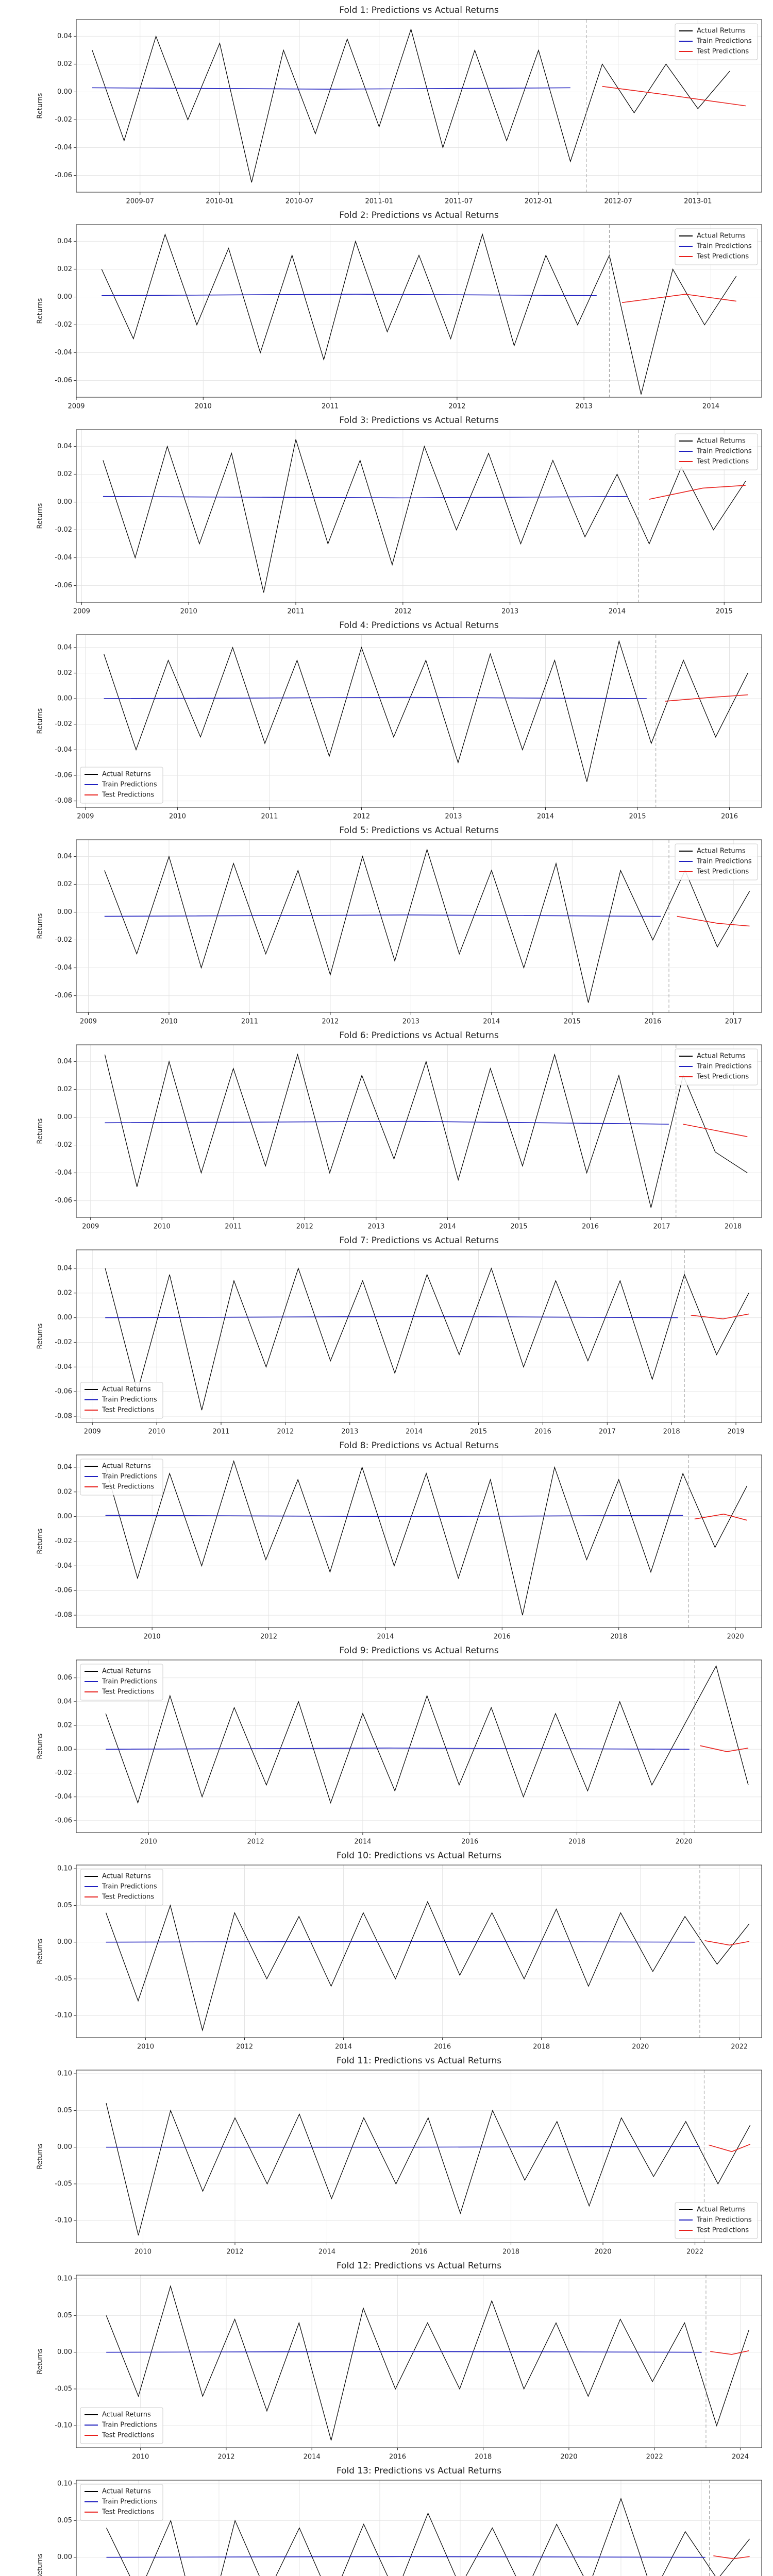  What do you see at coordinates (63, 175) in the screenshot?
I see `y-tick-label: -0.06` at bounding box center [63, 175].